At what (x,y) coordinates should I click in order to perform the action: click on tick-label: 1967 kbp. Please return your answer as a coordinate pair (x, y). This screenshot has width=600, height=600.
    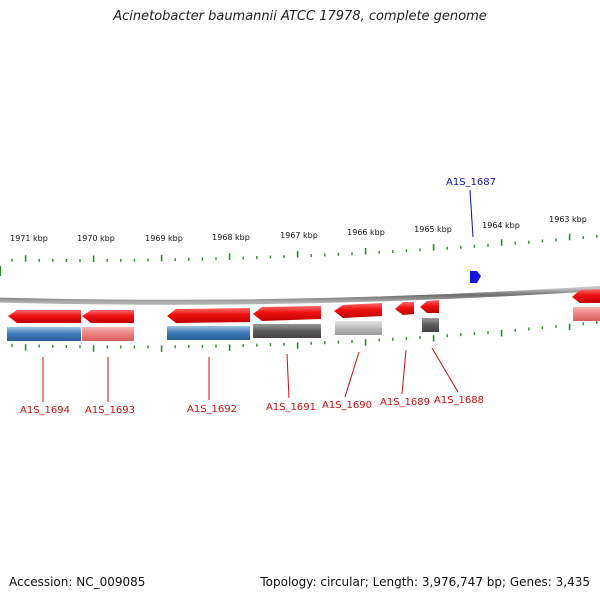
    Looking at the image, I should click on (299, 235).